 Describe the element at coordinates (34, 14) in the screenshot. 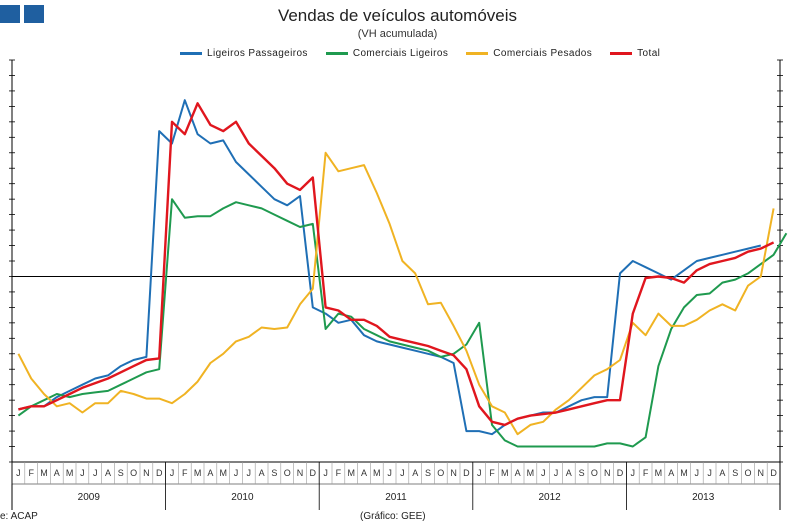

I see `logo-block-right` at that location.